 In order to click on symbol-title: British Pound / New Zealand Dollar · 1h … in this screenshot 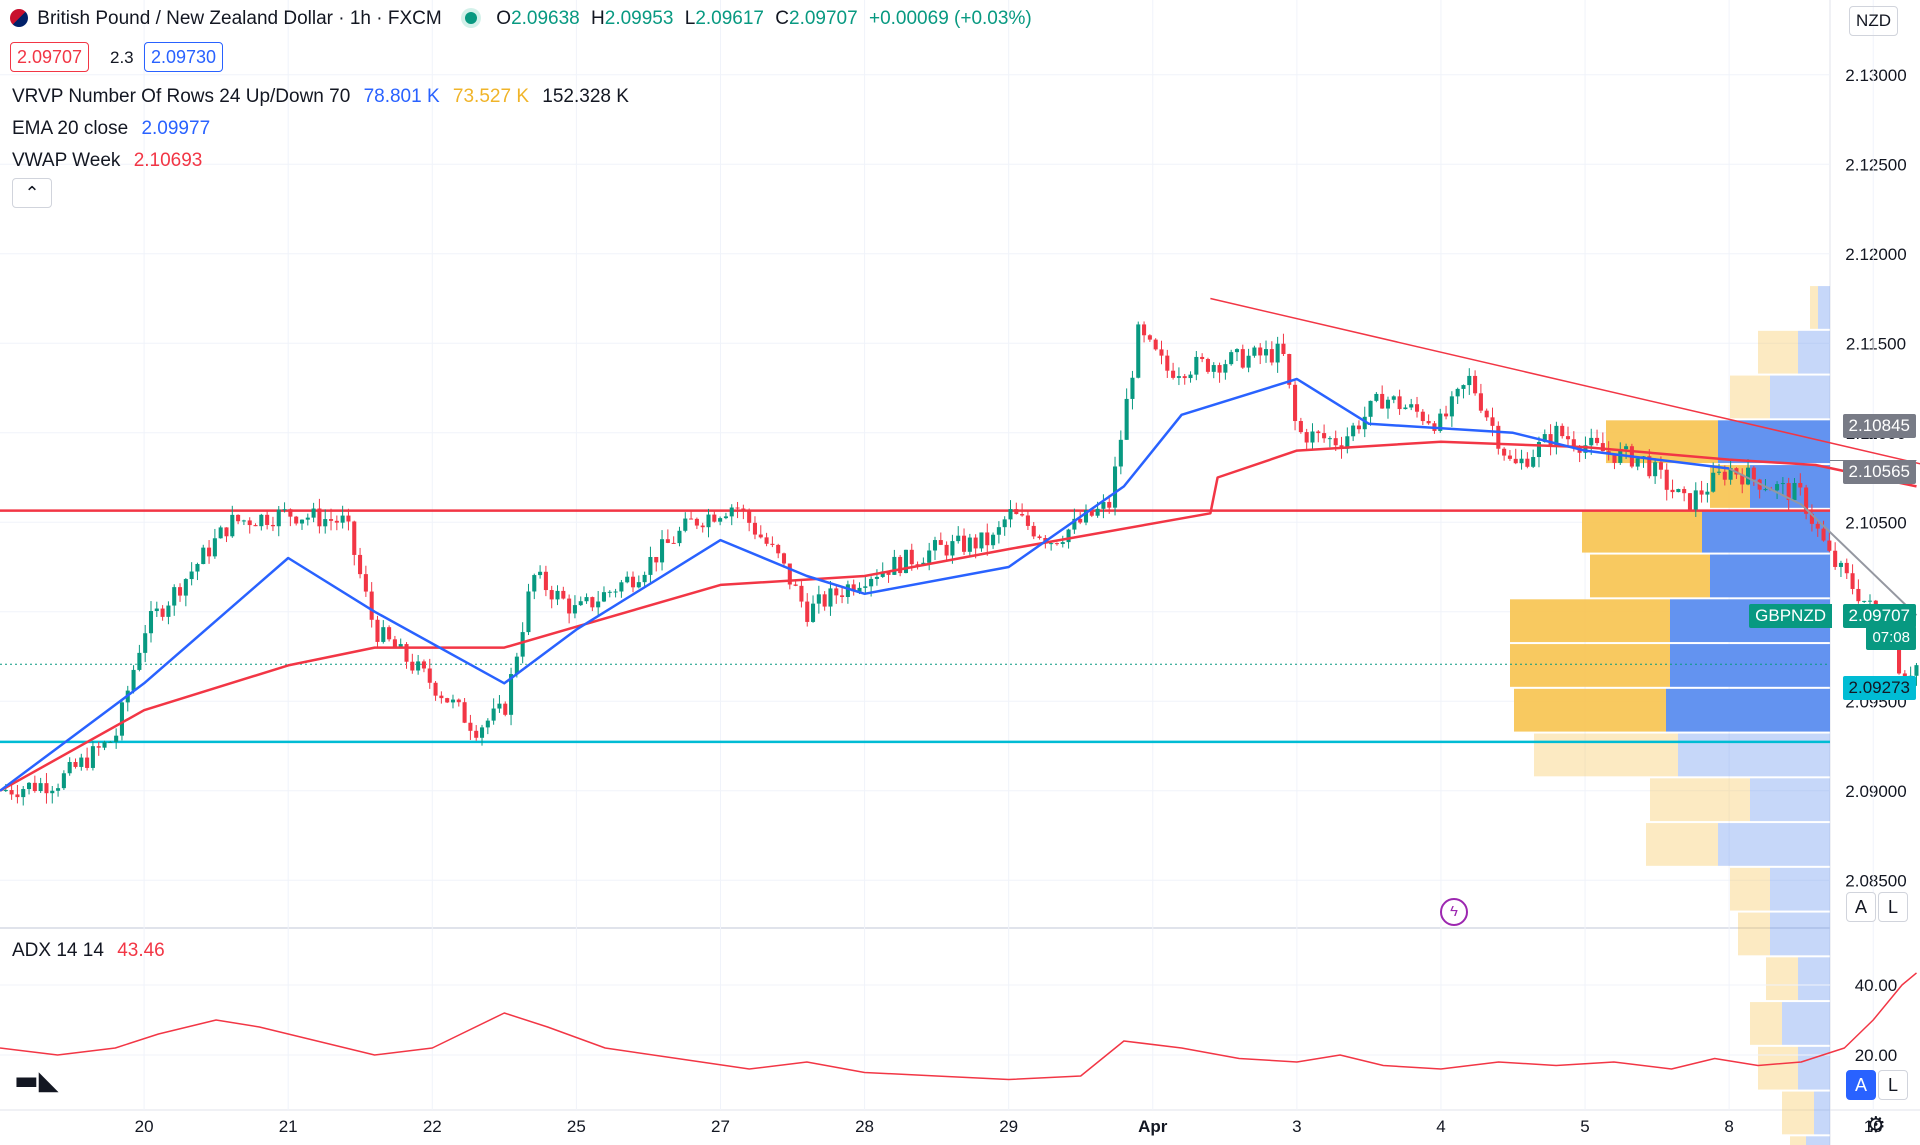, I will do `click(239, 18)`.